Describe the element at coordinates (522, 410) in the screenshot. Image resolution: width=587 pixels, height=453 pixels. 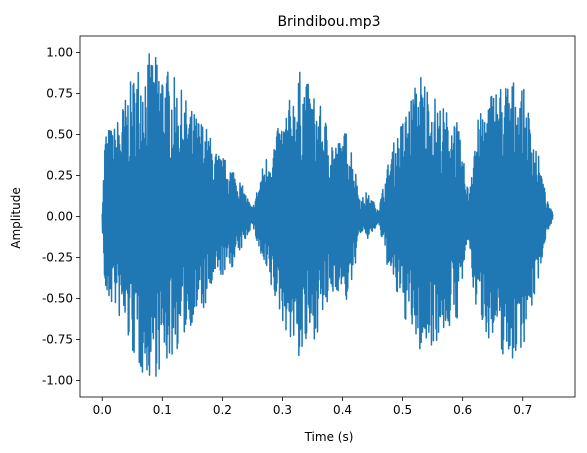
I see `x-tick-label: 0.7` at that location.